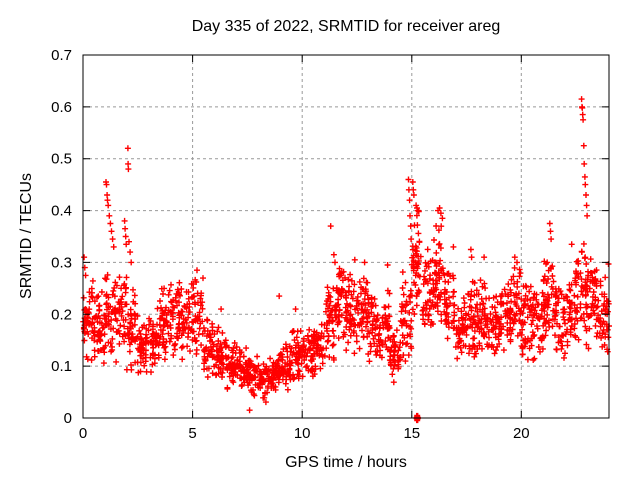  I want to click on x-axis-label: GPS time / hours, so click(346, 462).